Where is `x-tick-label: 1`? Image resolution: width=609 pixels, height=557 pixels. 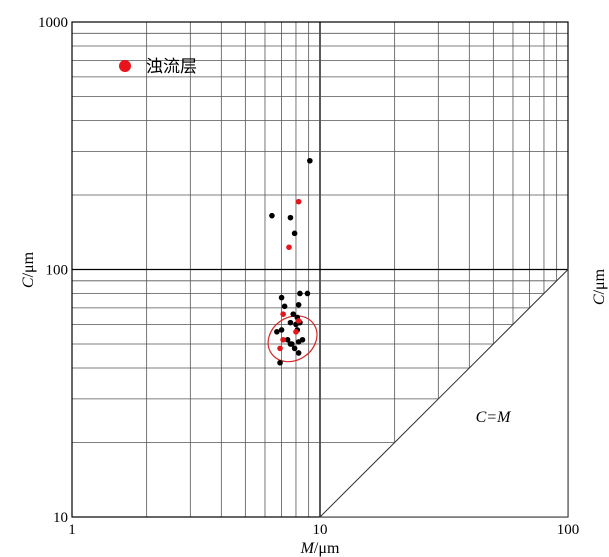
x-tick-label: 1 is located at coordinates (72, 530).